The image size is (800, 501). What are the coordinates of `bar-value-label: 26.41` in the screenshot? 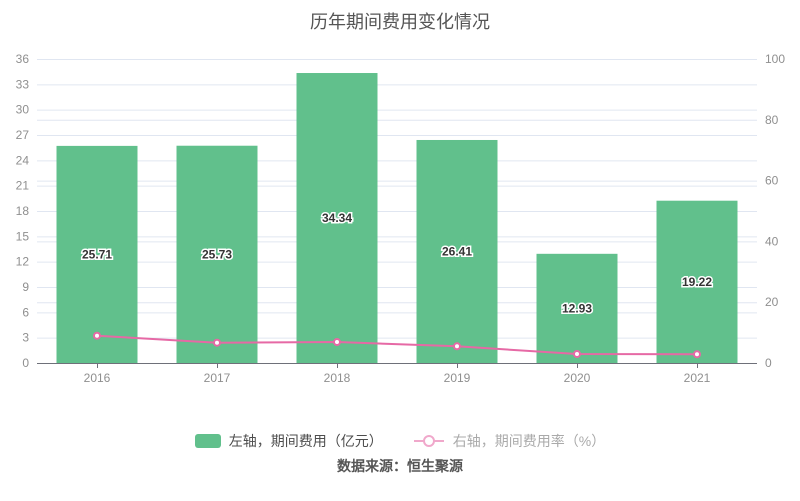 It's located at (457, 251).